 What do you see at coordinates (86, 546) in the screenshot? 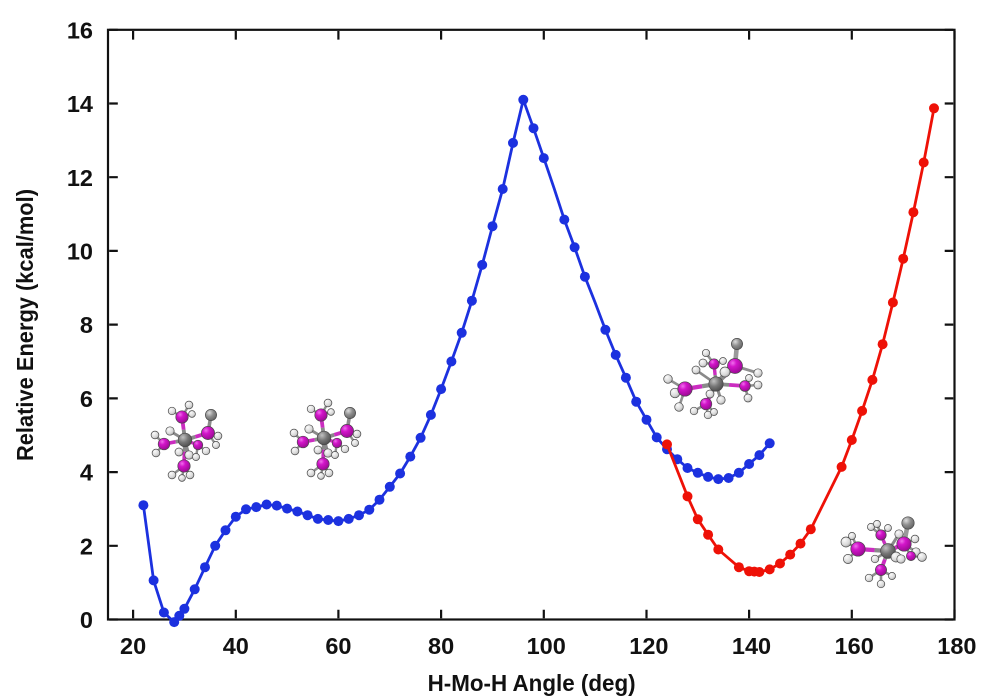
I see `svg-text: 2` at bounding box center [86, 546].